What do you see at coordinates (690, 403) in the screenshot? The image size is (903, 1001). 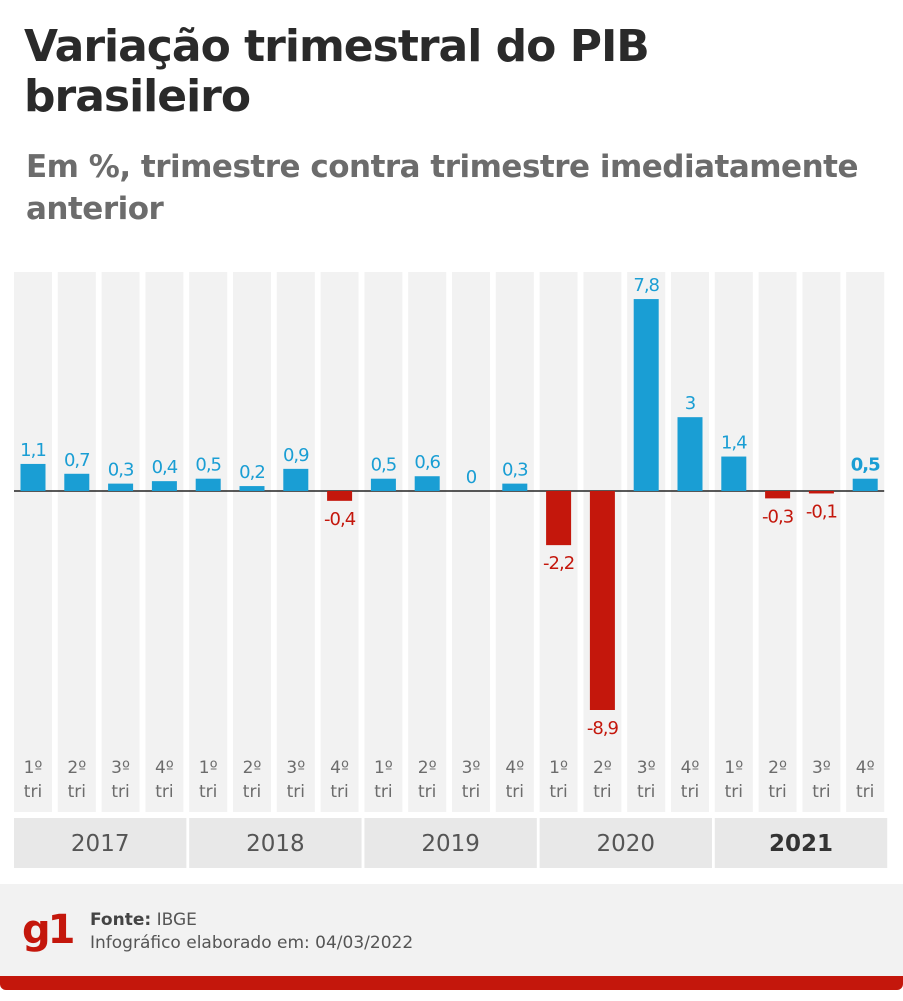 I see `data-label: 3` at bounding box center [690, 403].